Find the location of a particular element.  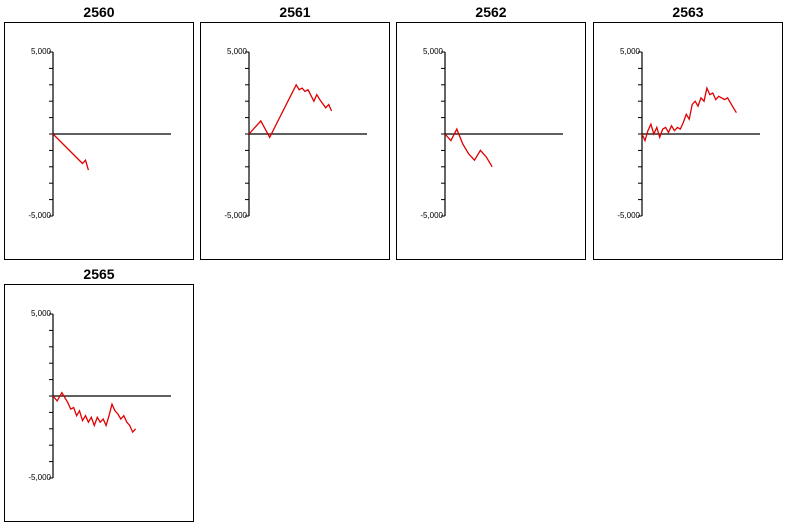

chart-panel: 2562 5,000 -5,000 is located at coordinates (491, 130).